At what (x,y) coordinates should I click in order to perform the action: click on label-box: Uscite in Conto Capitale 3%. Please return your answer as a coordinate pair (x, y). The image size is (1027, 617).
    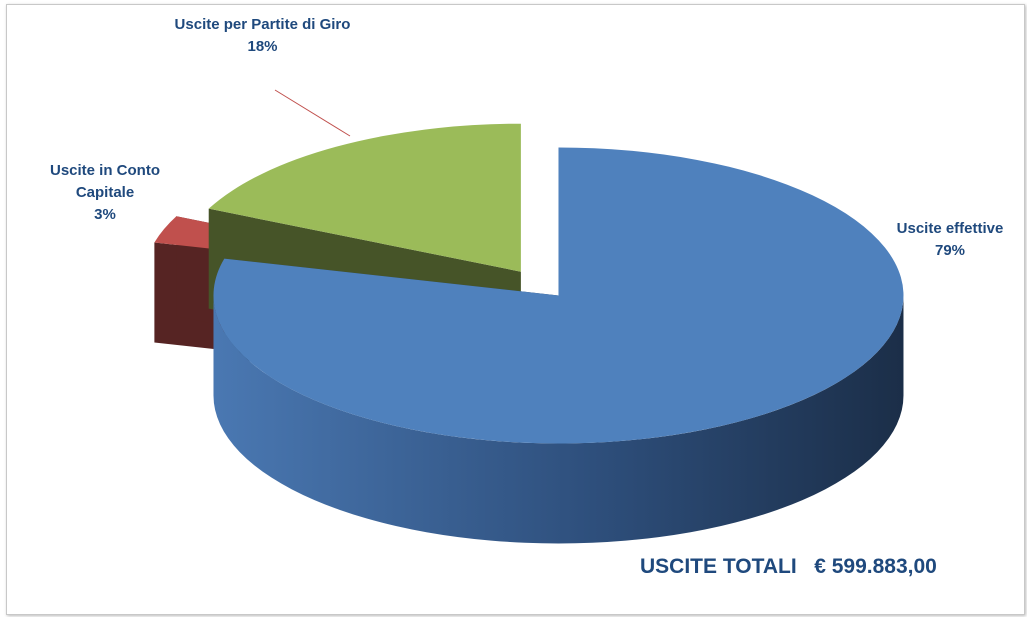
    Looking at the image, I should click on (105, 193).